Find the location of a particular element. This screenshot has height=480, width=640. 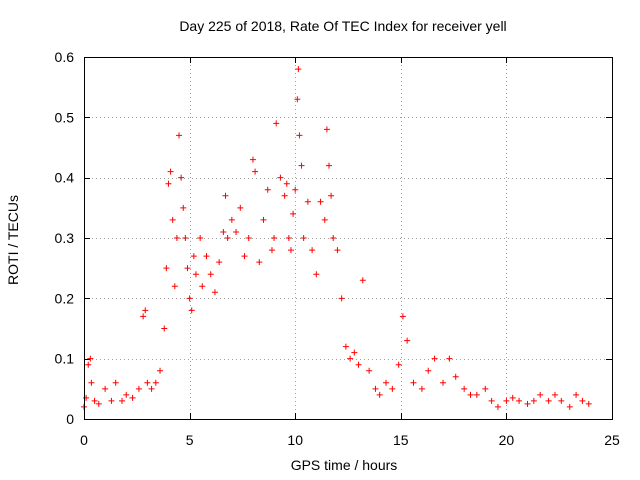

x-tick-label: 5 is located at coordinates (190, 440).